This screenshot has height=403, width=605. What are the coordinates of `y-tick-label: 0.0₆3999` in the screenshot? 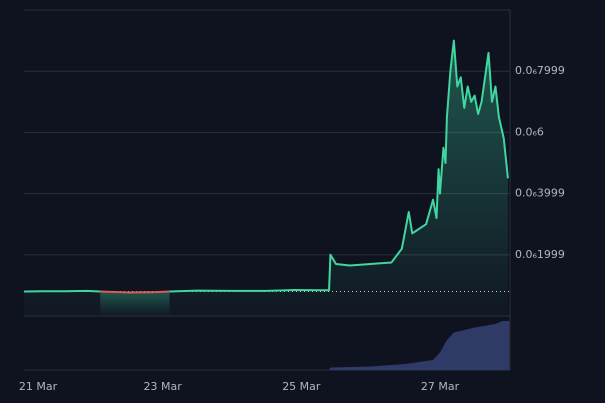 It's located at (540, 193).